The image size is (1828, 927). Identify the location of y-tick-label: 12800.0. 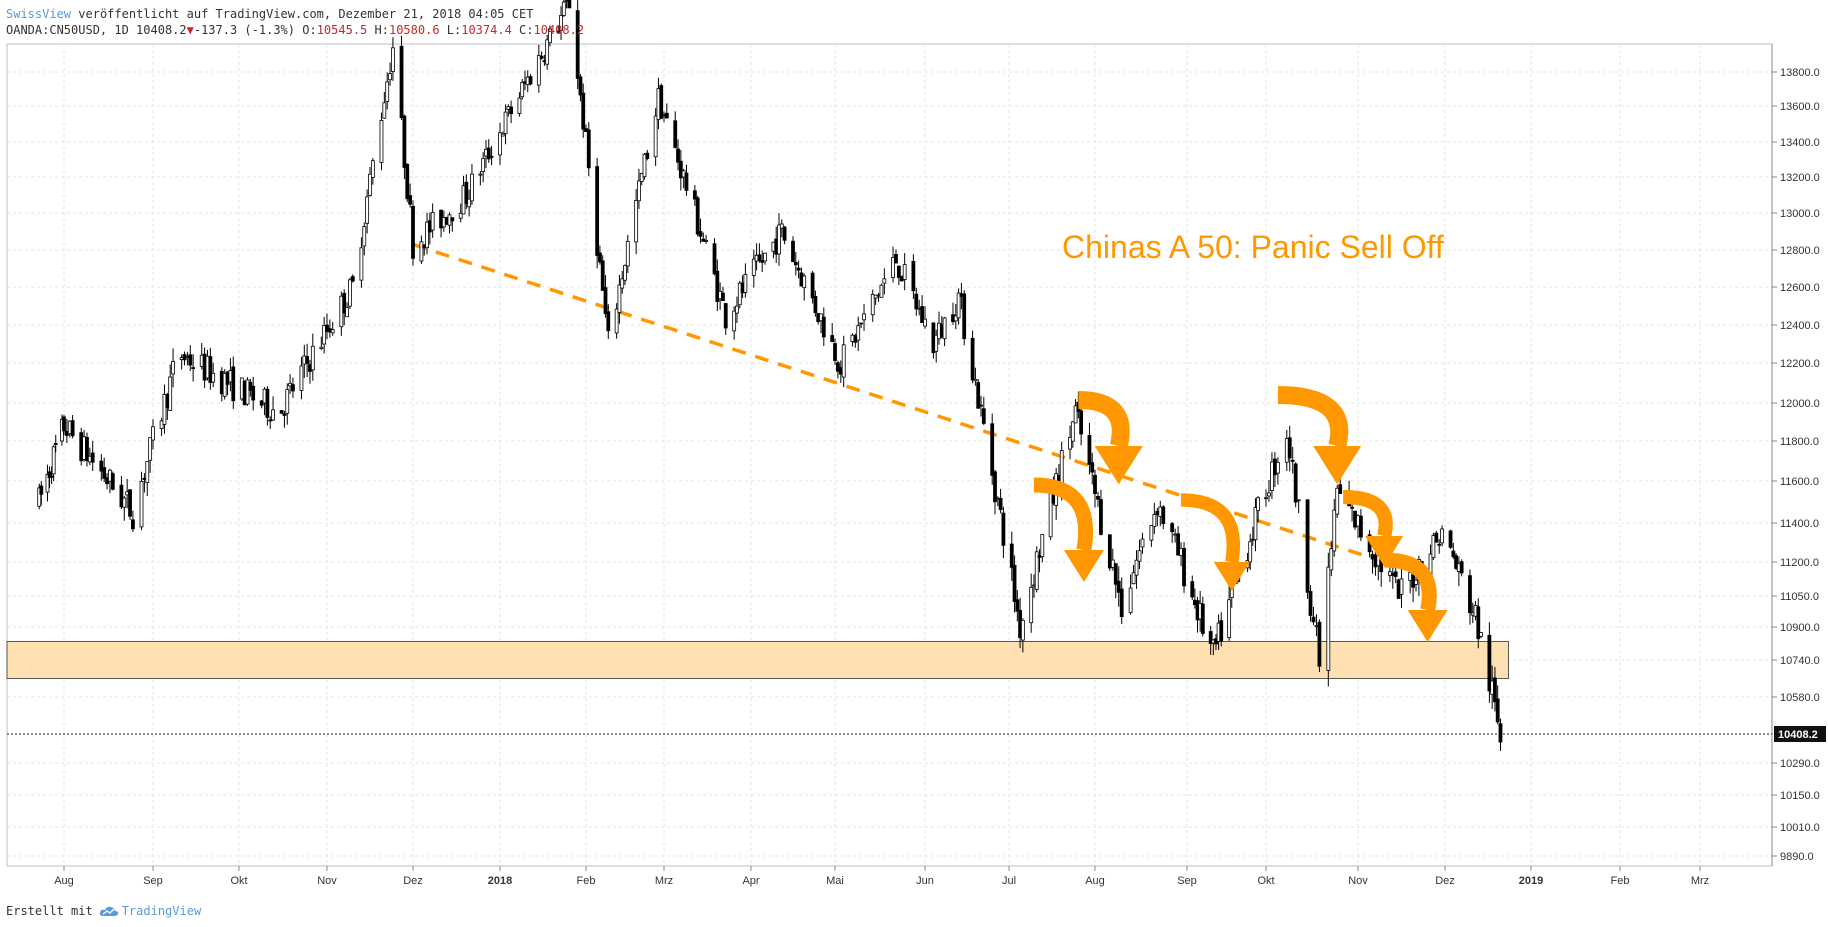
(1800, 251).